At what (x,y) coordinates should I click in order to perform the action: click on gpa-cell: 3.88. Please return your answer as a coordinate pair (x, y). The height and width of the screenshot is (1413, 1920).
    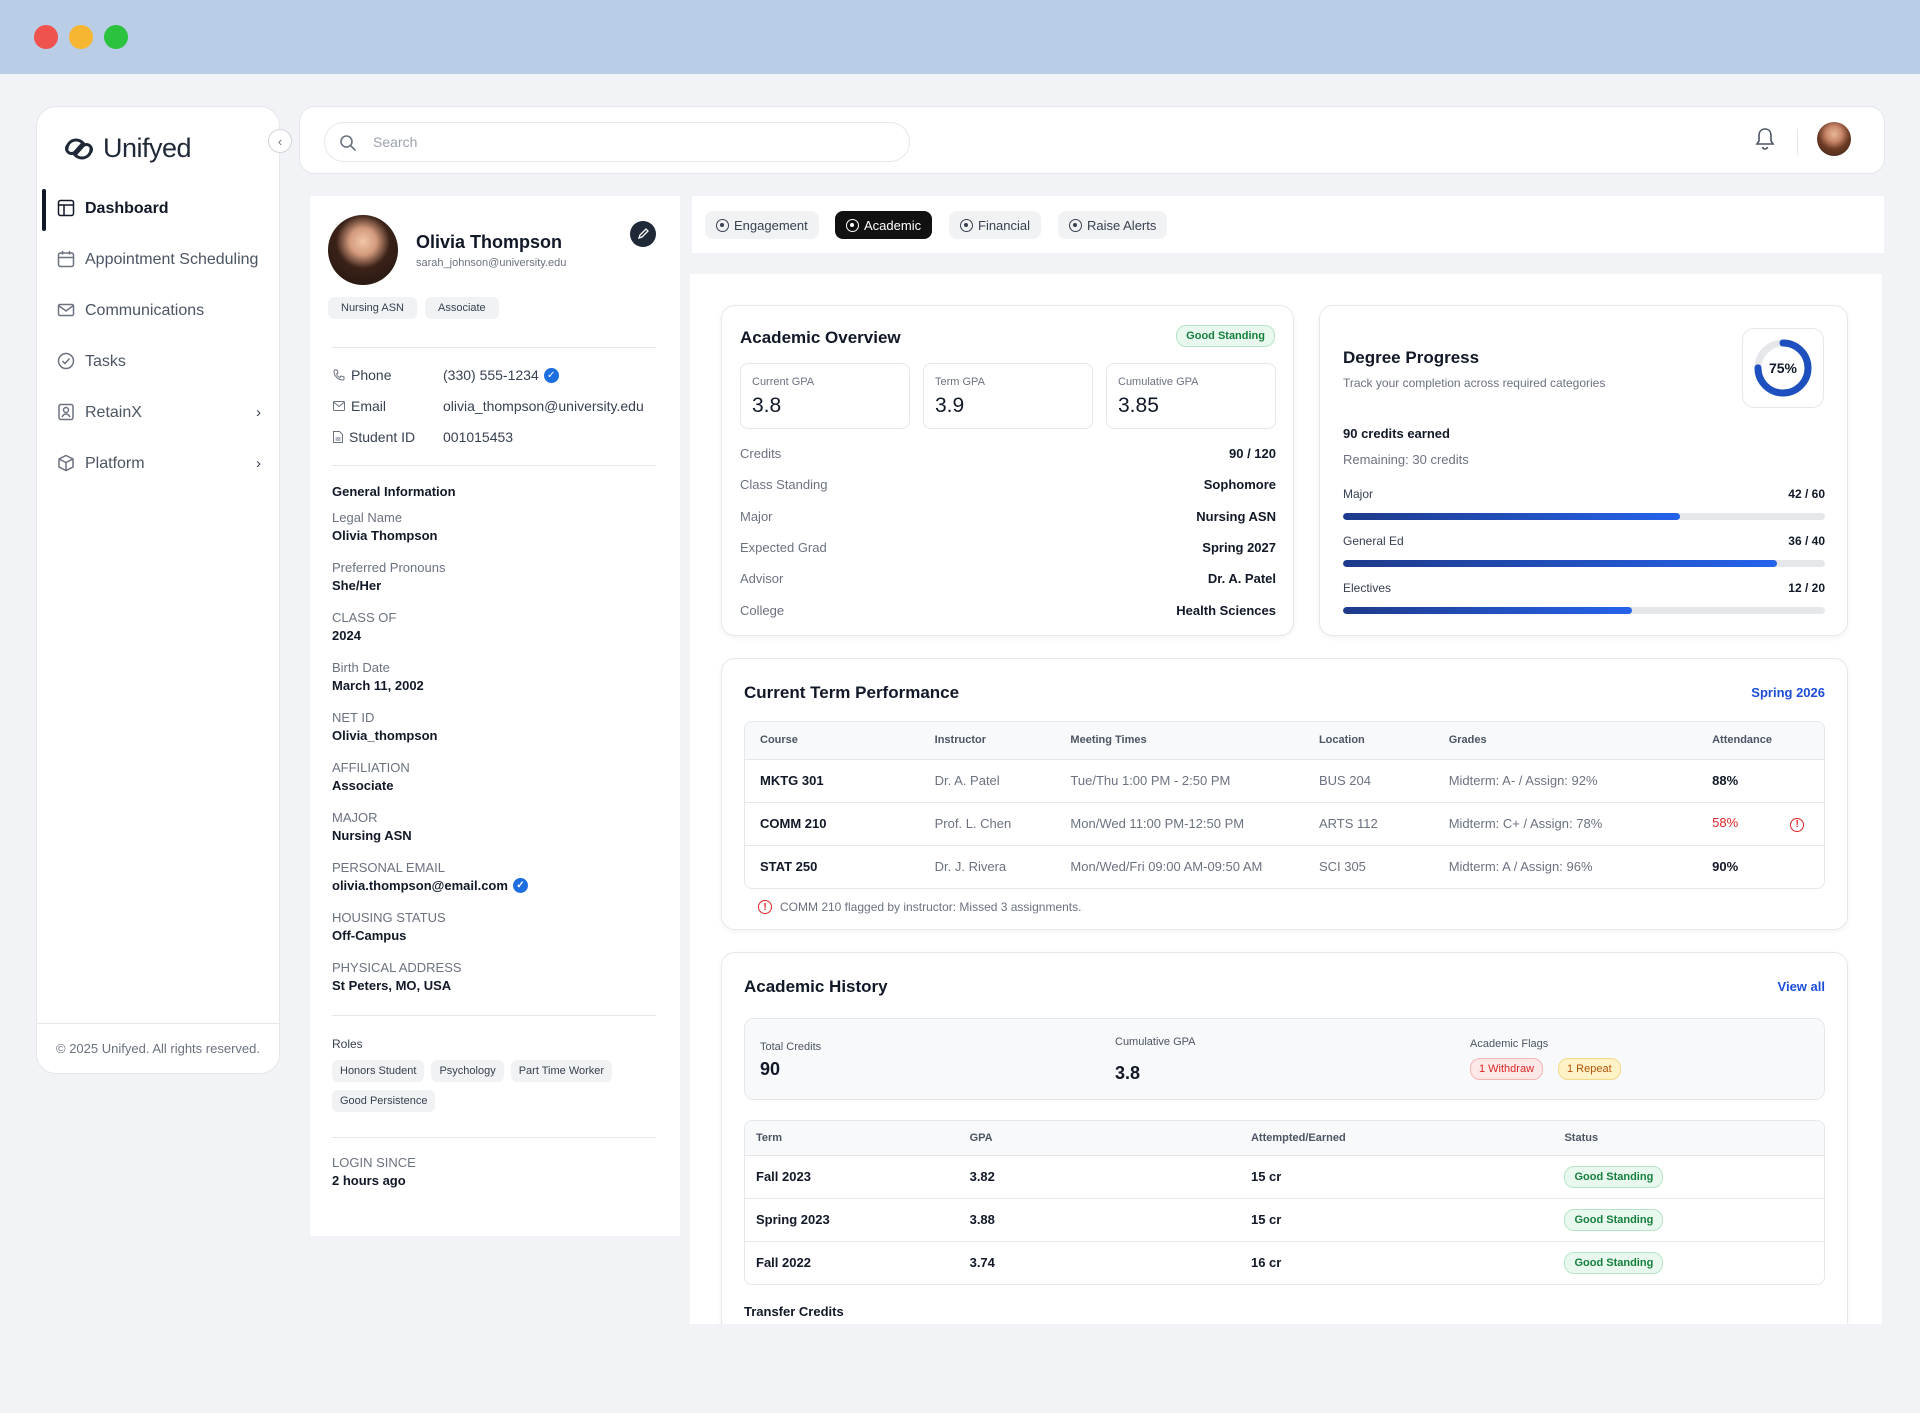
    Looking at the image, I should click on (1099, 1220).